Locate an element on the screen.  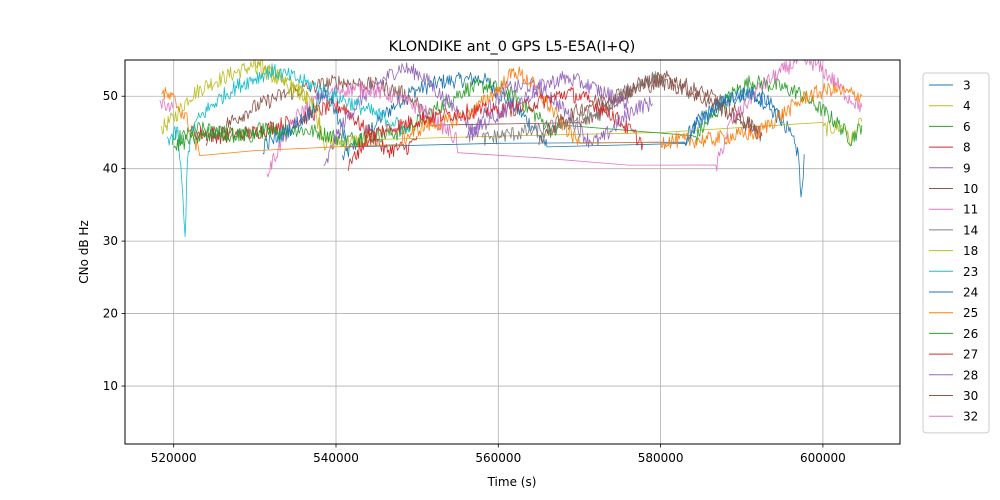
legend-label-3: 3 is located at coordinates (967, 86).